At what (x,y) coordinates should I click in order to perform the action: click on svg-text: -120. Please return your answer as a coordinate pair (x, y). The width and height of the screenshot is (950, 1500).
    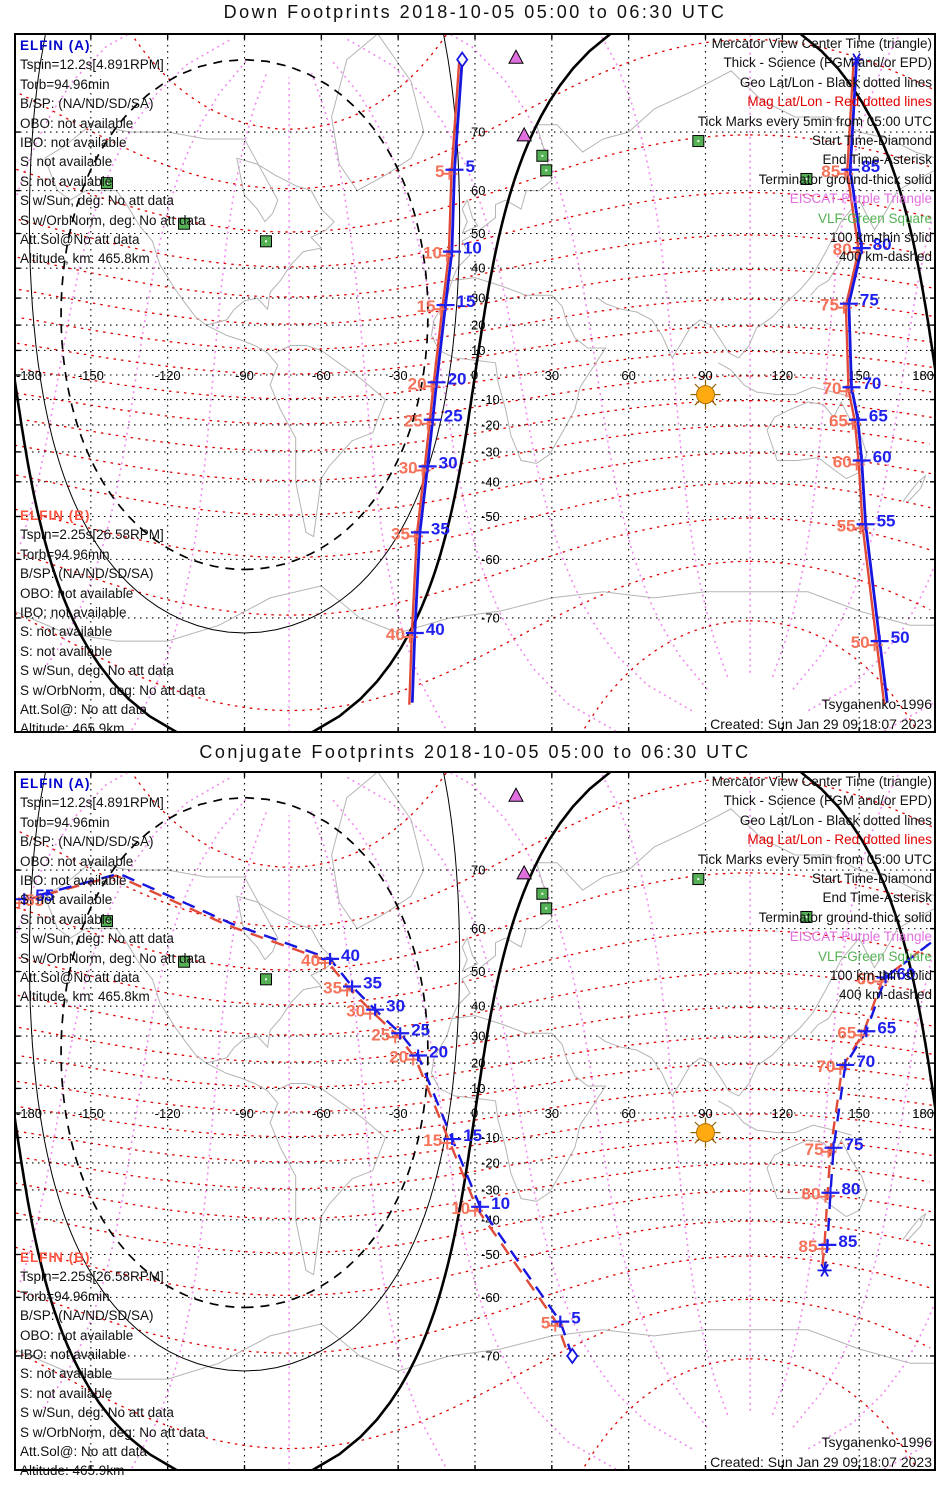
    Looking at the image, I should click on (168, 375).